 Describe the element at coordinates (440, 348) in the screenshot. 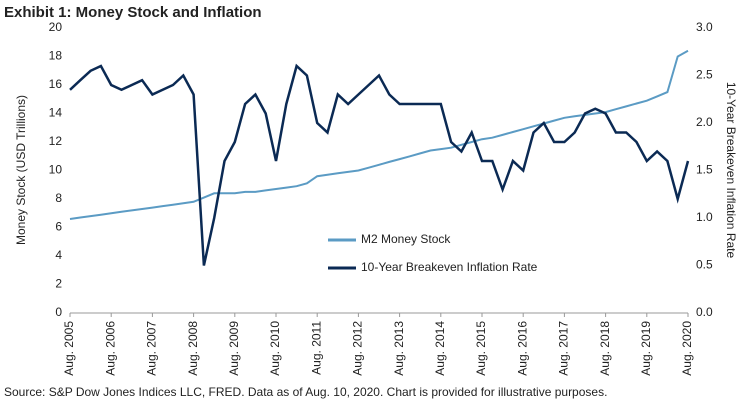

I see `x-tick-label: Aug. 2014` at that location.